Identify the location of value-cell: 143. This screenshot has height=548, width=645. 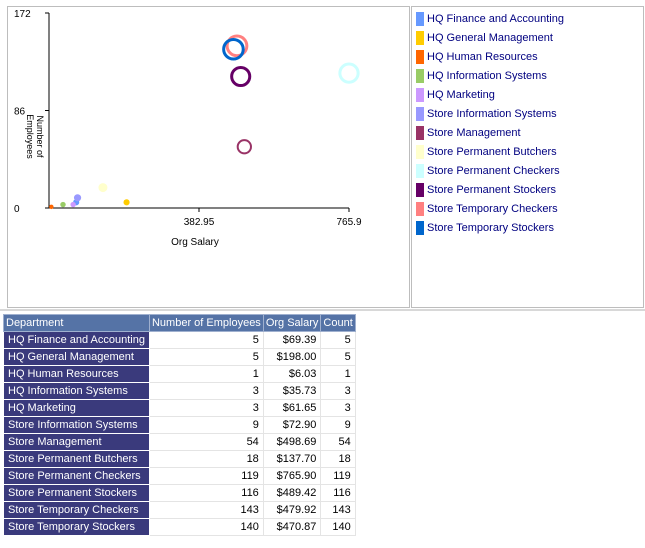
(338, 510).